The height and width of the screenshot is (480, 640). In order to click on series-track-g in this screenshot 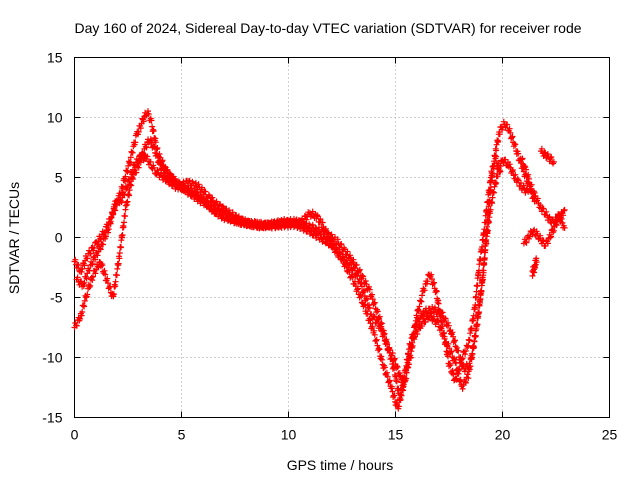, I will do `click(547, 156)`.